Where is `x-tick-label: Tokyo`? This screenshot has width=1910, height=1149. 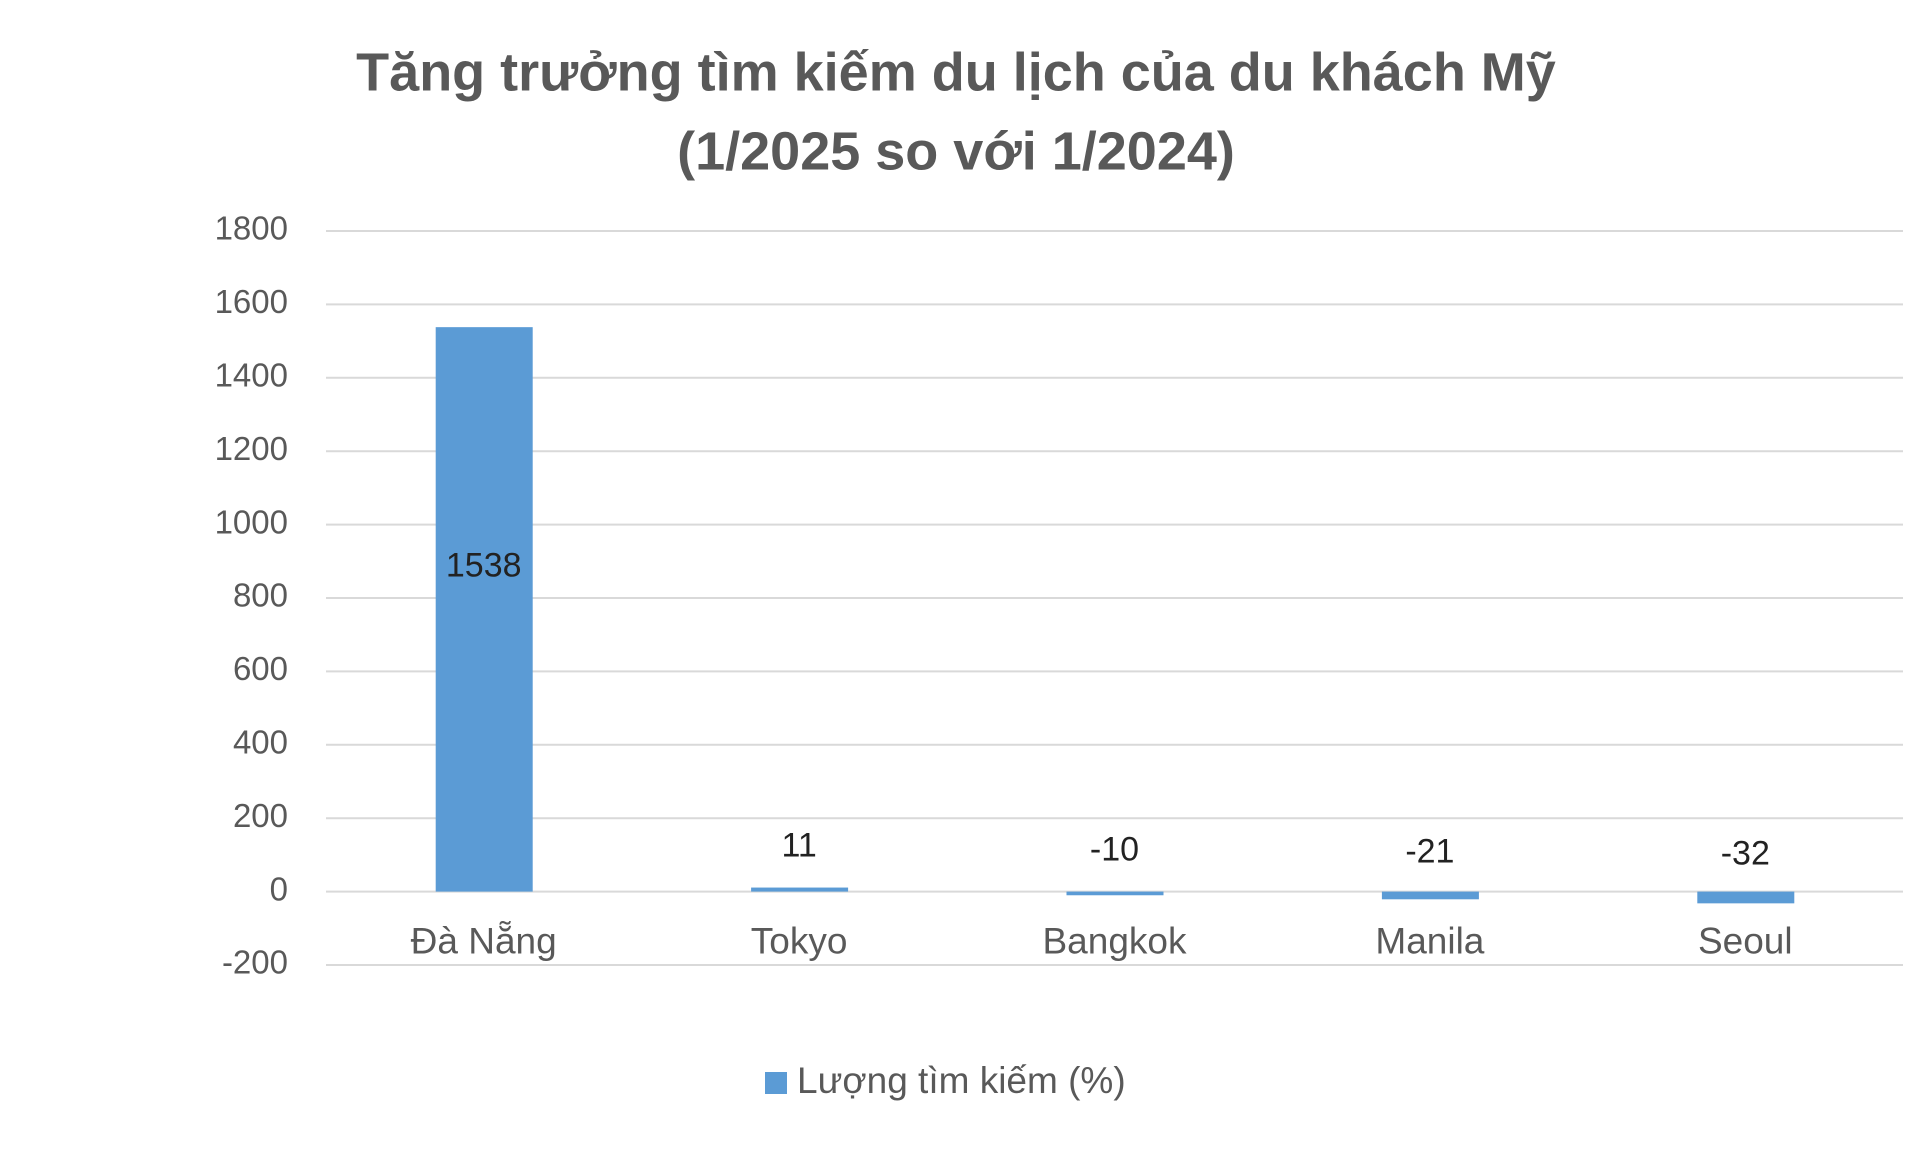 x-tick-label: Tokyo is located at coordinates (799, 940).